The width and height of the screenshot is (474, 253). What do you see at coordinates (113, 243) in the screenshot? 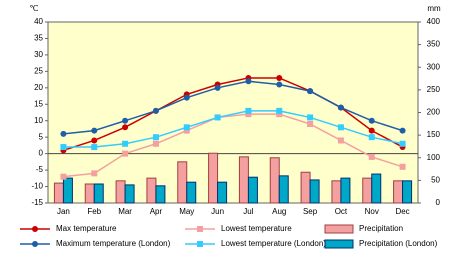
I see `legend-label: Maximum temperature (London)` at bounding box center [113, 243].